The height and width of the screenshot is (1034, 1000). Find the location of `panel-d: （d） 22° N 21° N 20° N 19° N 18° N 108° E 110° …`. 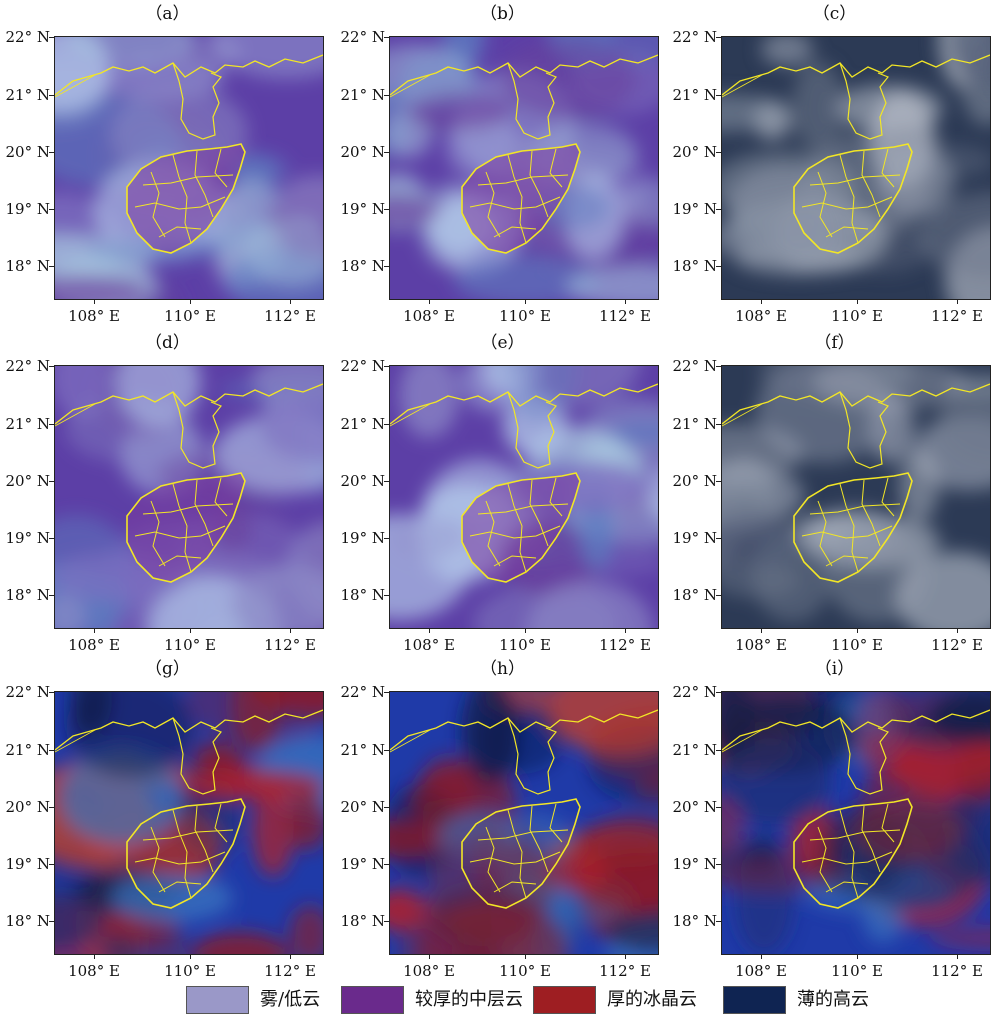

panel-d: （d） 22° N 21° N 20° N 19° N 18° N 108° E 110° … is located at coordinates (167, 494).